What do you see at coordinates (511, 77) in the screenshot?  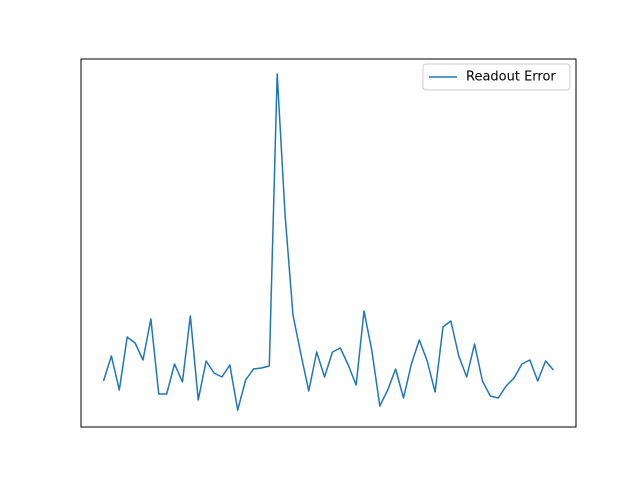 I see `legend-label: Readout Error` at bounding box center [511, 77].